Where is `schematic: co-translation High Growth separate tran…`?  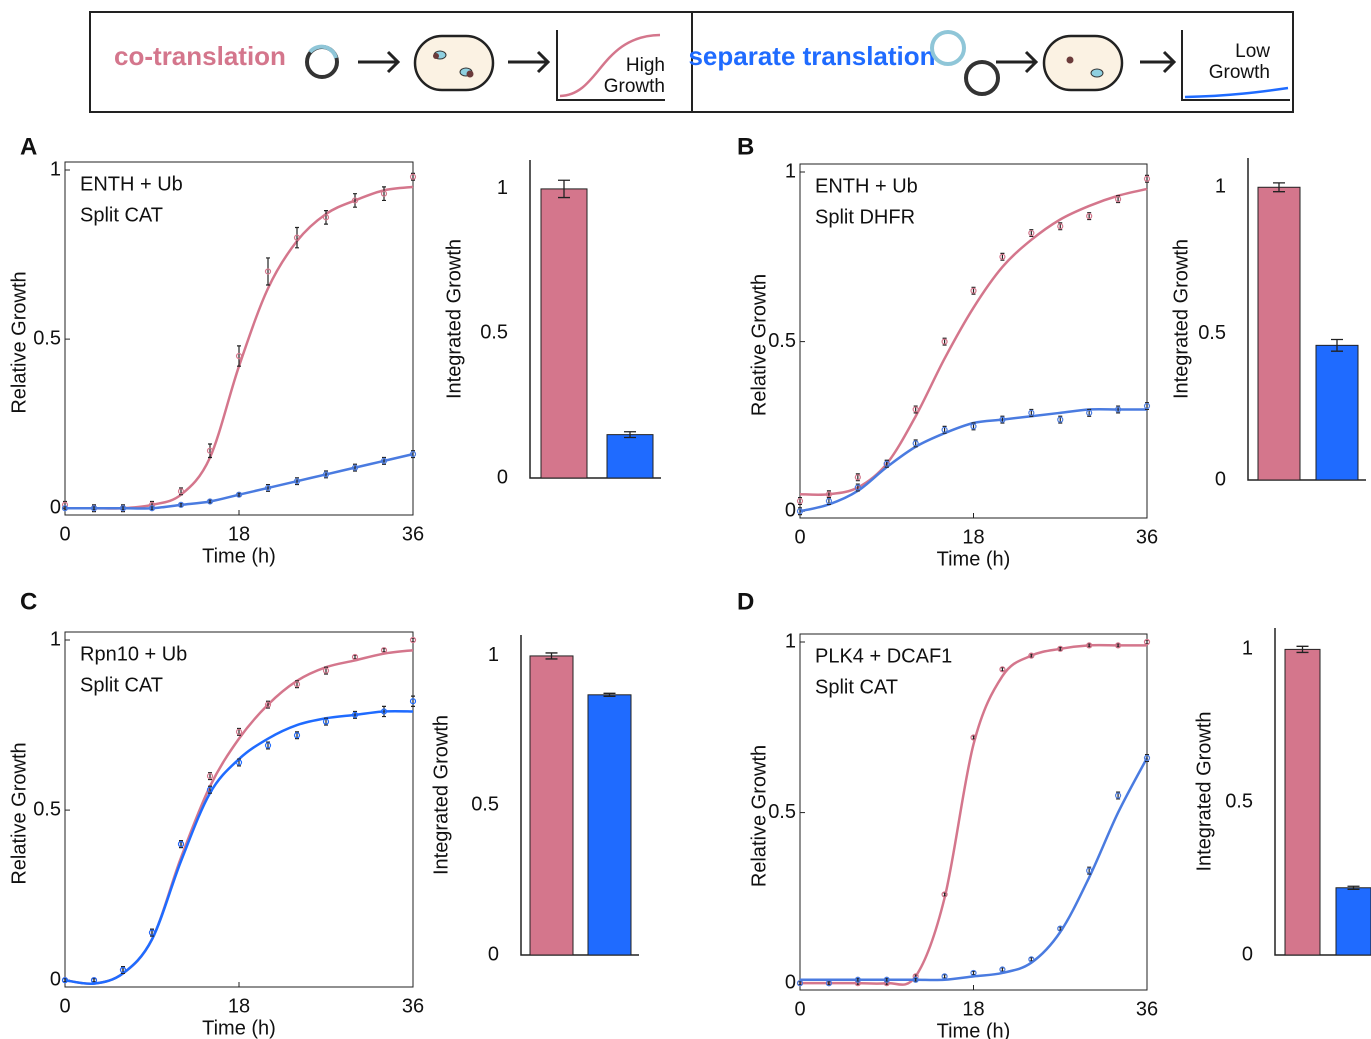
schematic: co-translation High Growth separate tran… is located at coordinates (691, 62).